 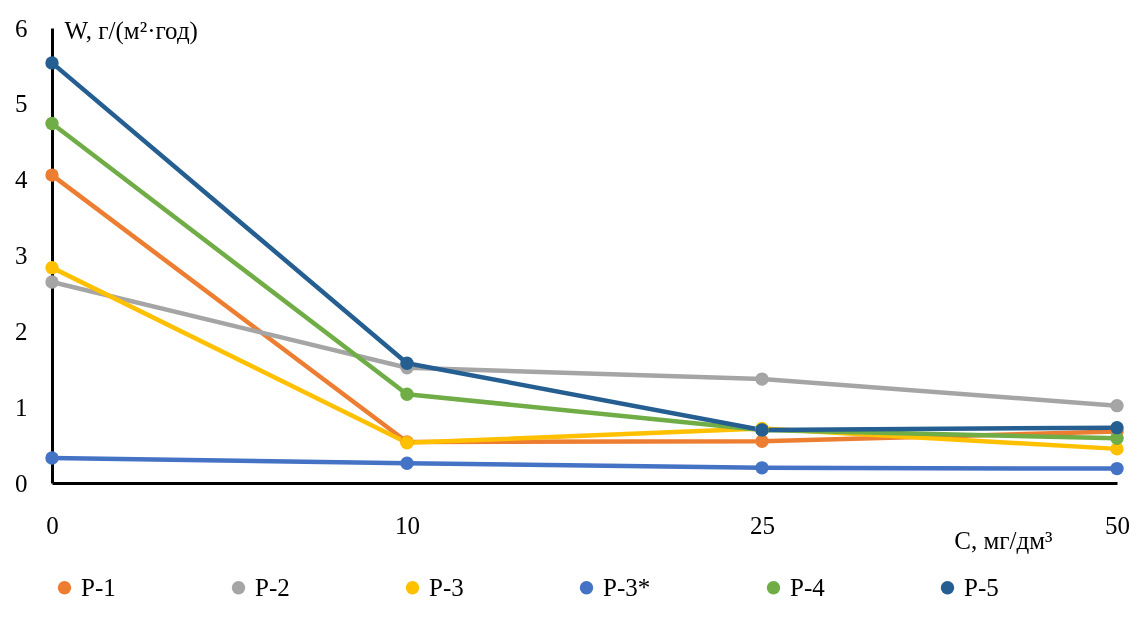 What do you see at coordinates (981, 587) in the screenshot?
I see `legend-label: Р-5` at bounding box center [981, 587].